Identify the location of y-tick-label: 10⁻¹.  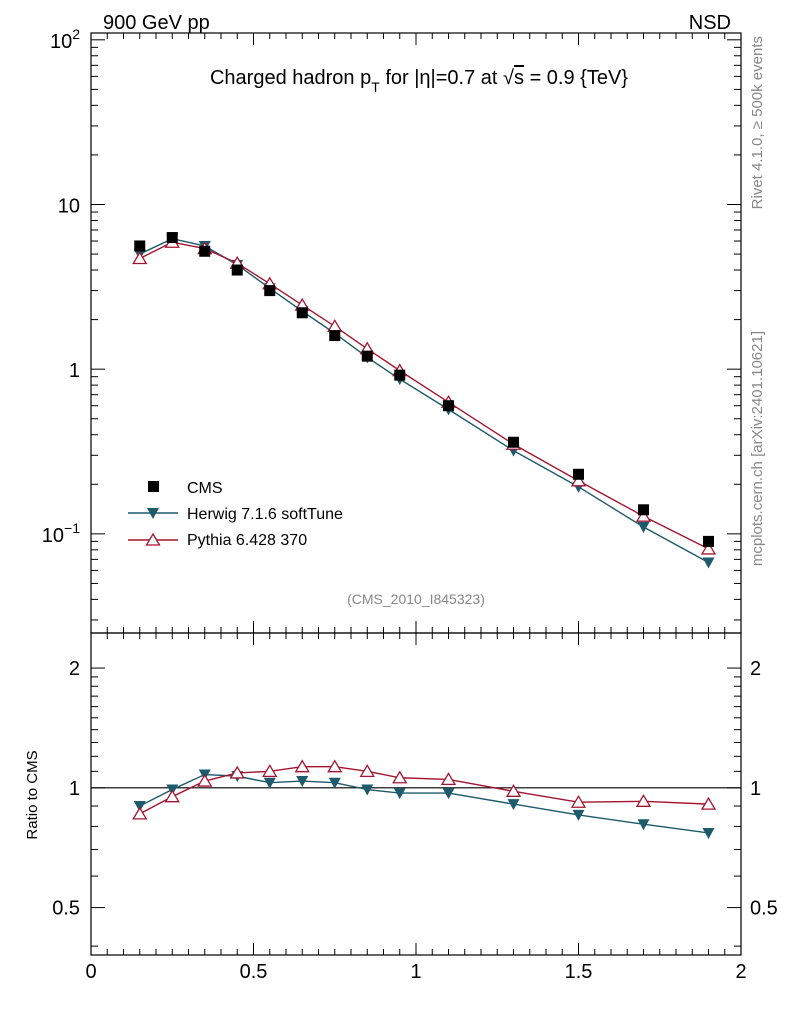
(61, 533).